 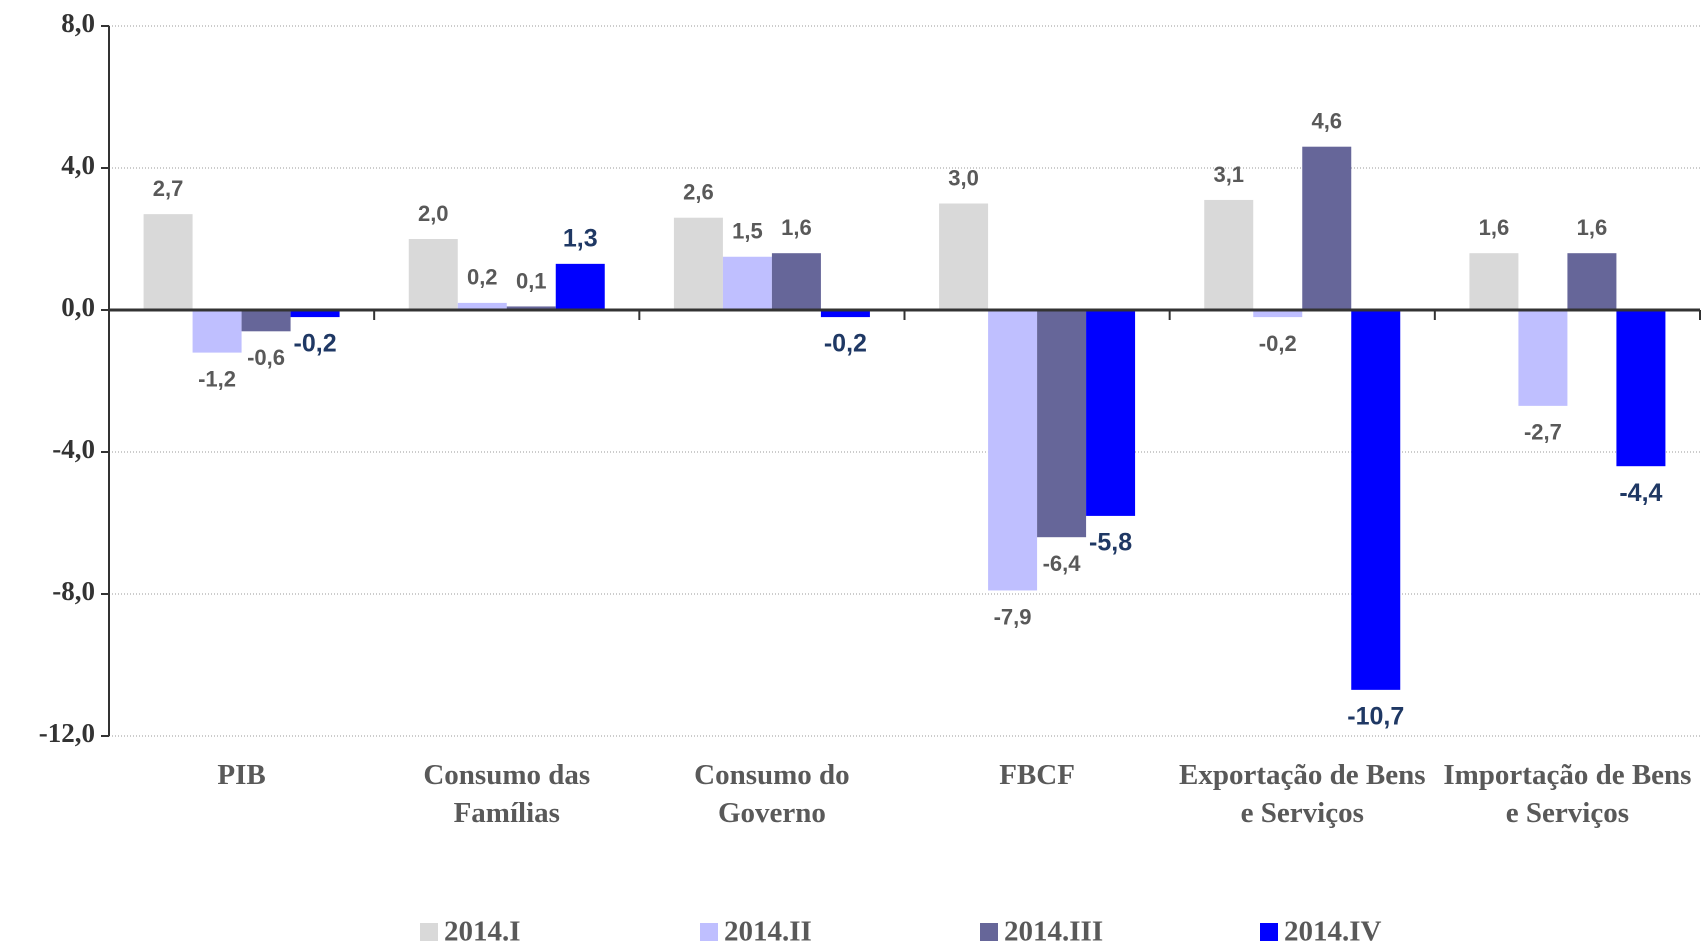 What do you see at coordinates (73, 449) in the screenshot?
I see `y-tick-label: -4,0` at bounding box center [73, 449].